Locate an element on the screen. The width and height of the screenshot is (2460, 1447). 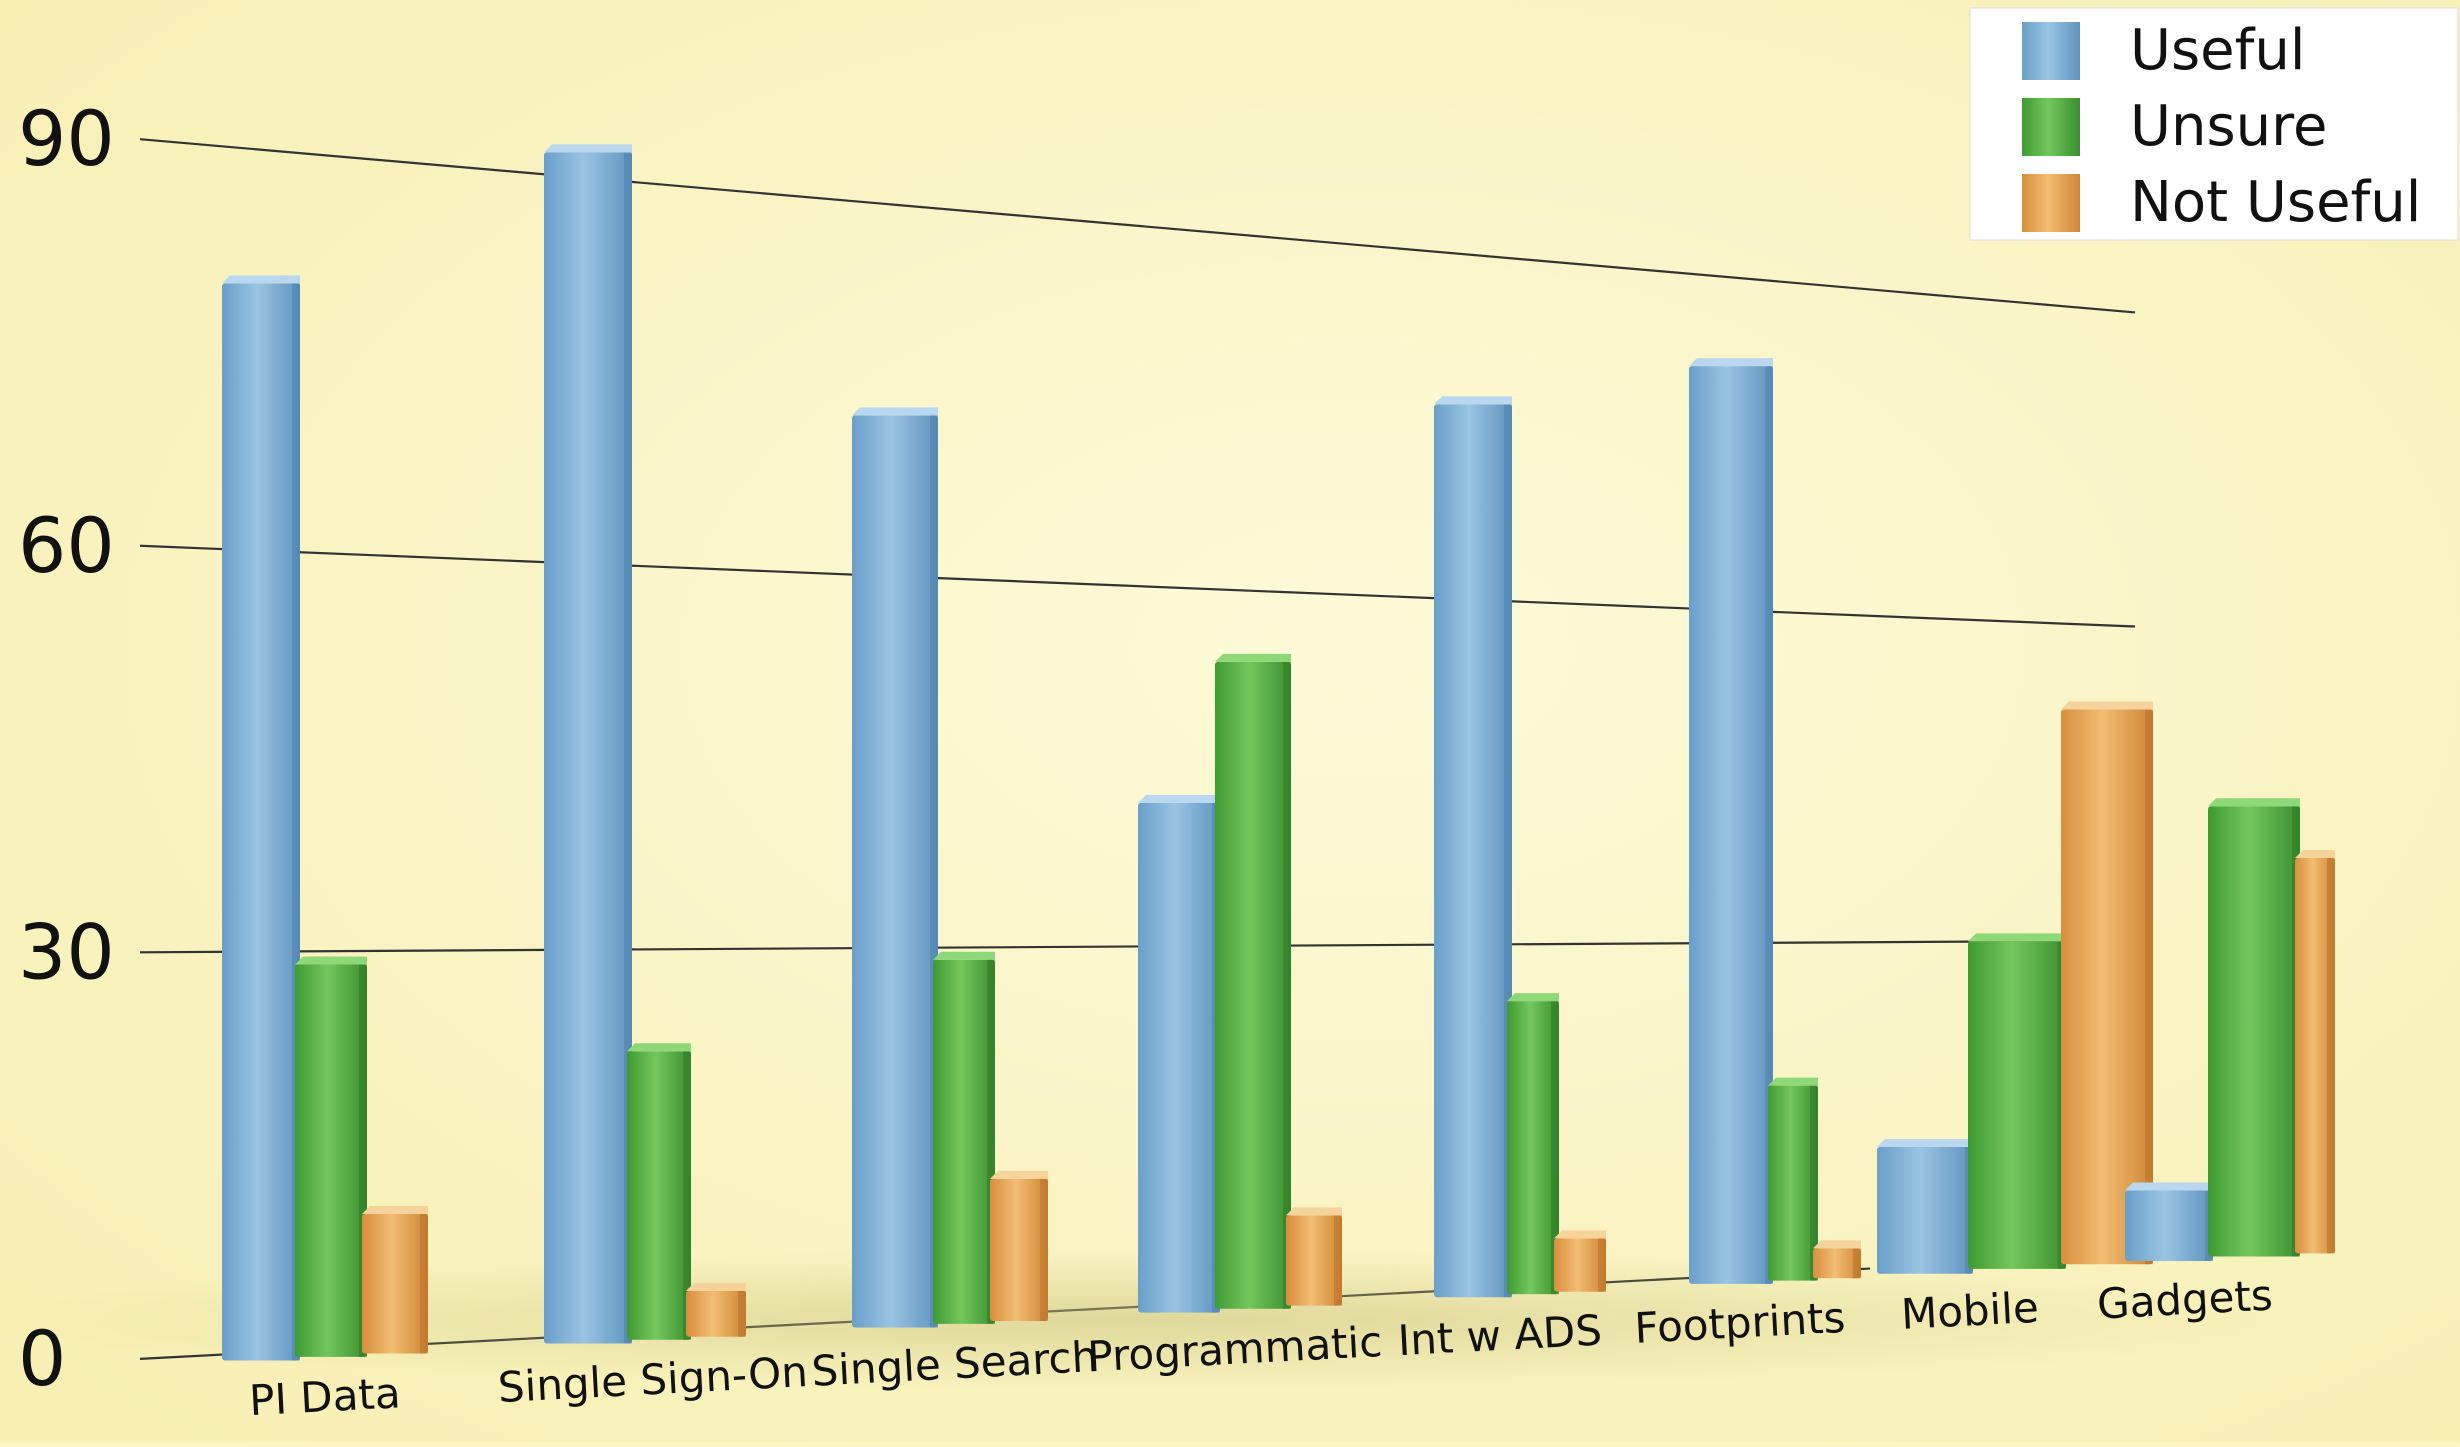
x-label-pi-data: PI Data is located at coordinates (325, 1396).